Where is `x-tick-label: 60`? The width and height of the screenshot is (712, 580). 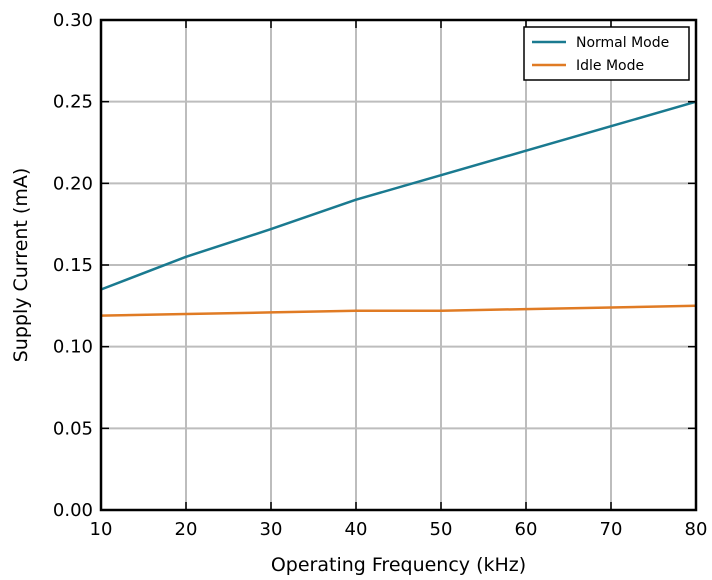
x-tick-label: 60 is located at coordinates (526, 529).